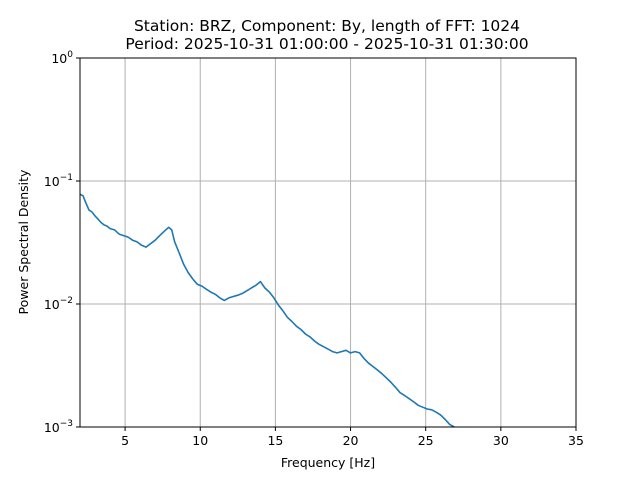  Describe the element at coordinates (62, 58) in the screenshot. I see `y-tick-label: 10⁰` at that location.